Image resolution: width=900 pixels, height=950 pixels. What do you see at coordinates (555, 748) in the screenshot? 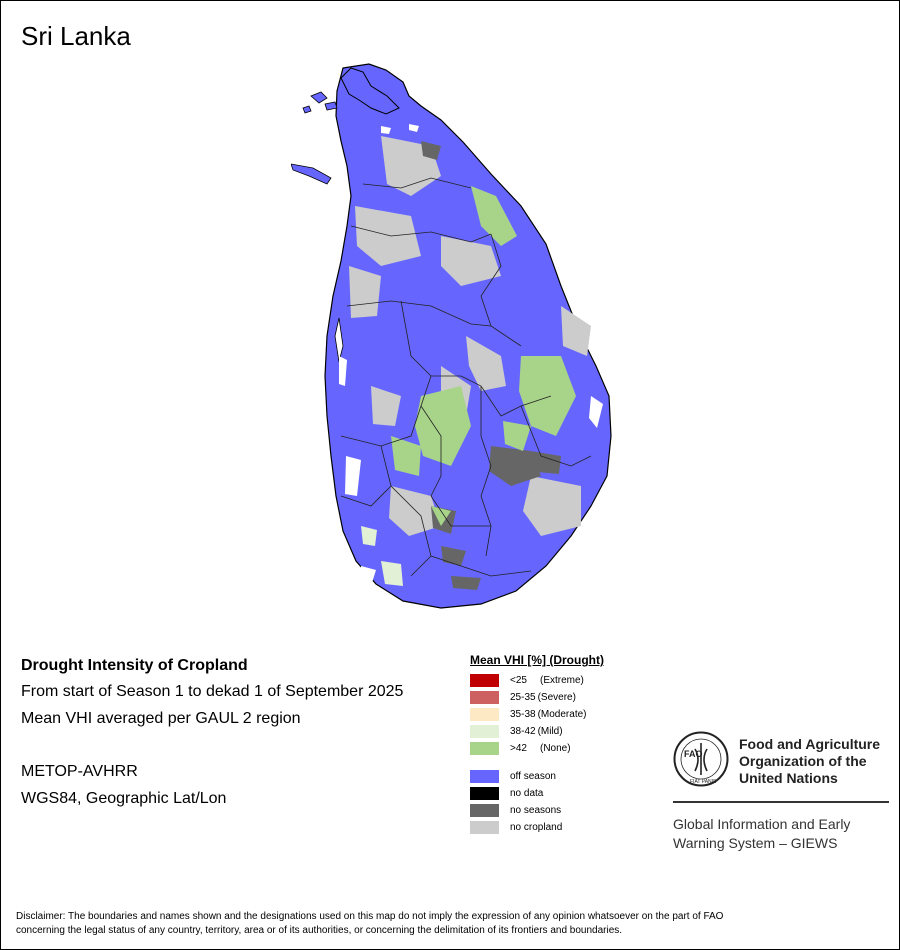
I see `legend-label: (None)` at bounding box center [555, 748].